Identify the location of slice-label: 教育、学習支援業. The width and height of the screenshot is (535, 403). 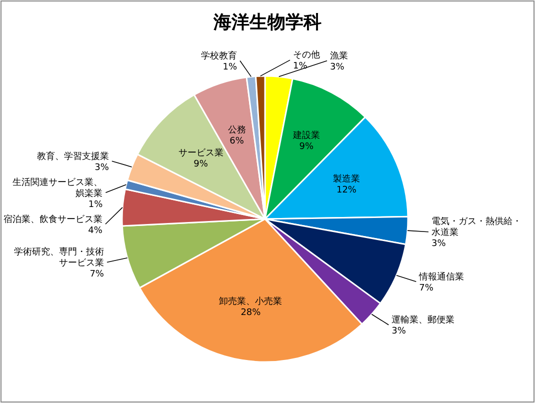
(72, 156).